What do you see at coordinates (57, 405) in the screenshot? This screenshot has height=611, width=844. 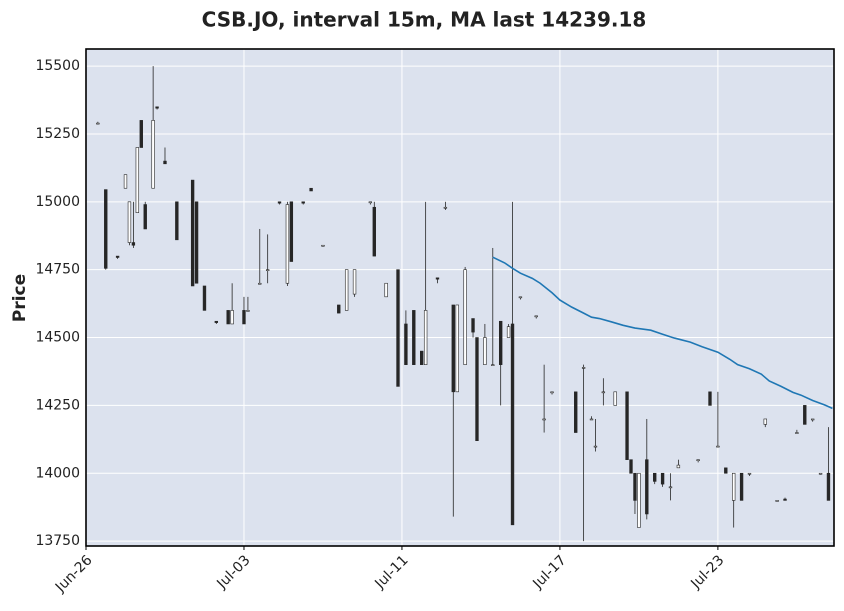 I see `y-tick-label: 14250` at bounding box center [57, 405].